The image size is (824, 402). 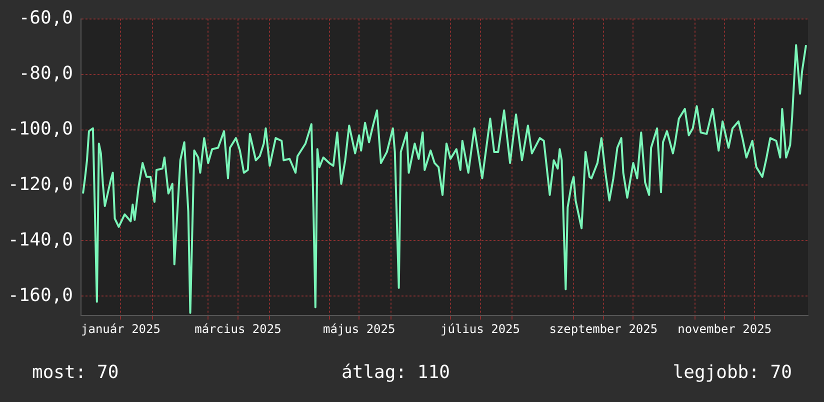 I want to click on text: átlag: 110, so click(x=396, y=372).